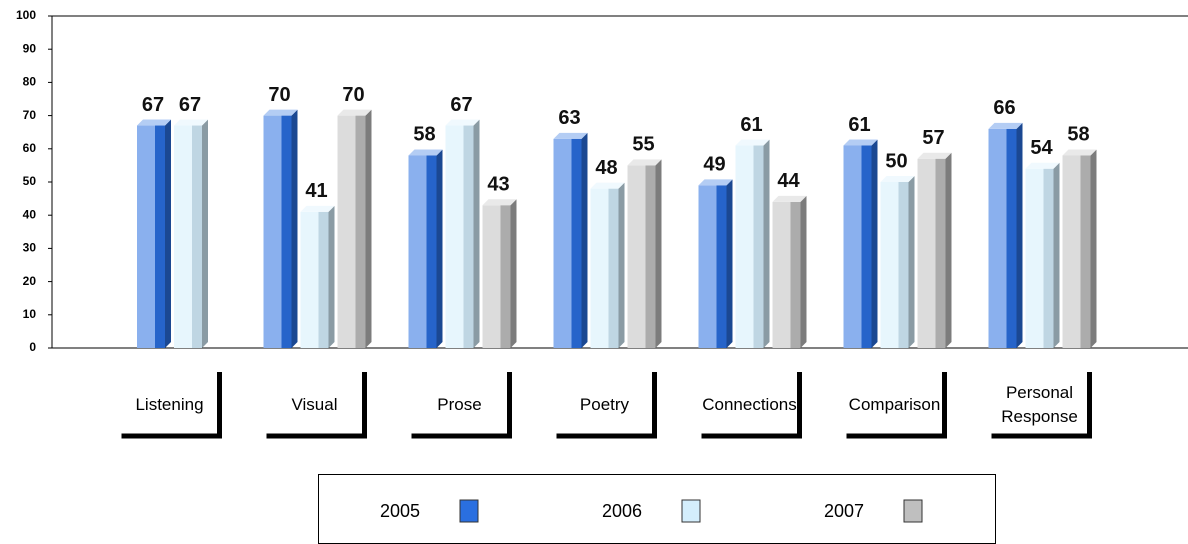  I want to click on y-tick-label: 100, so click(26, 15).